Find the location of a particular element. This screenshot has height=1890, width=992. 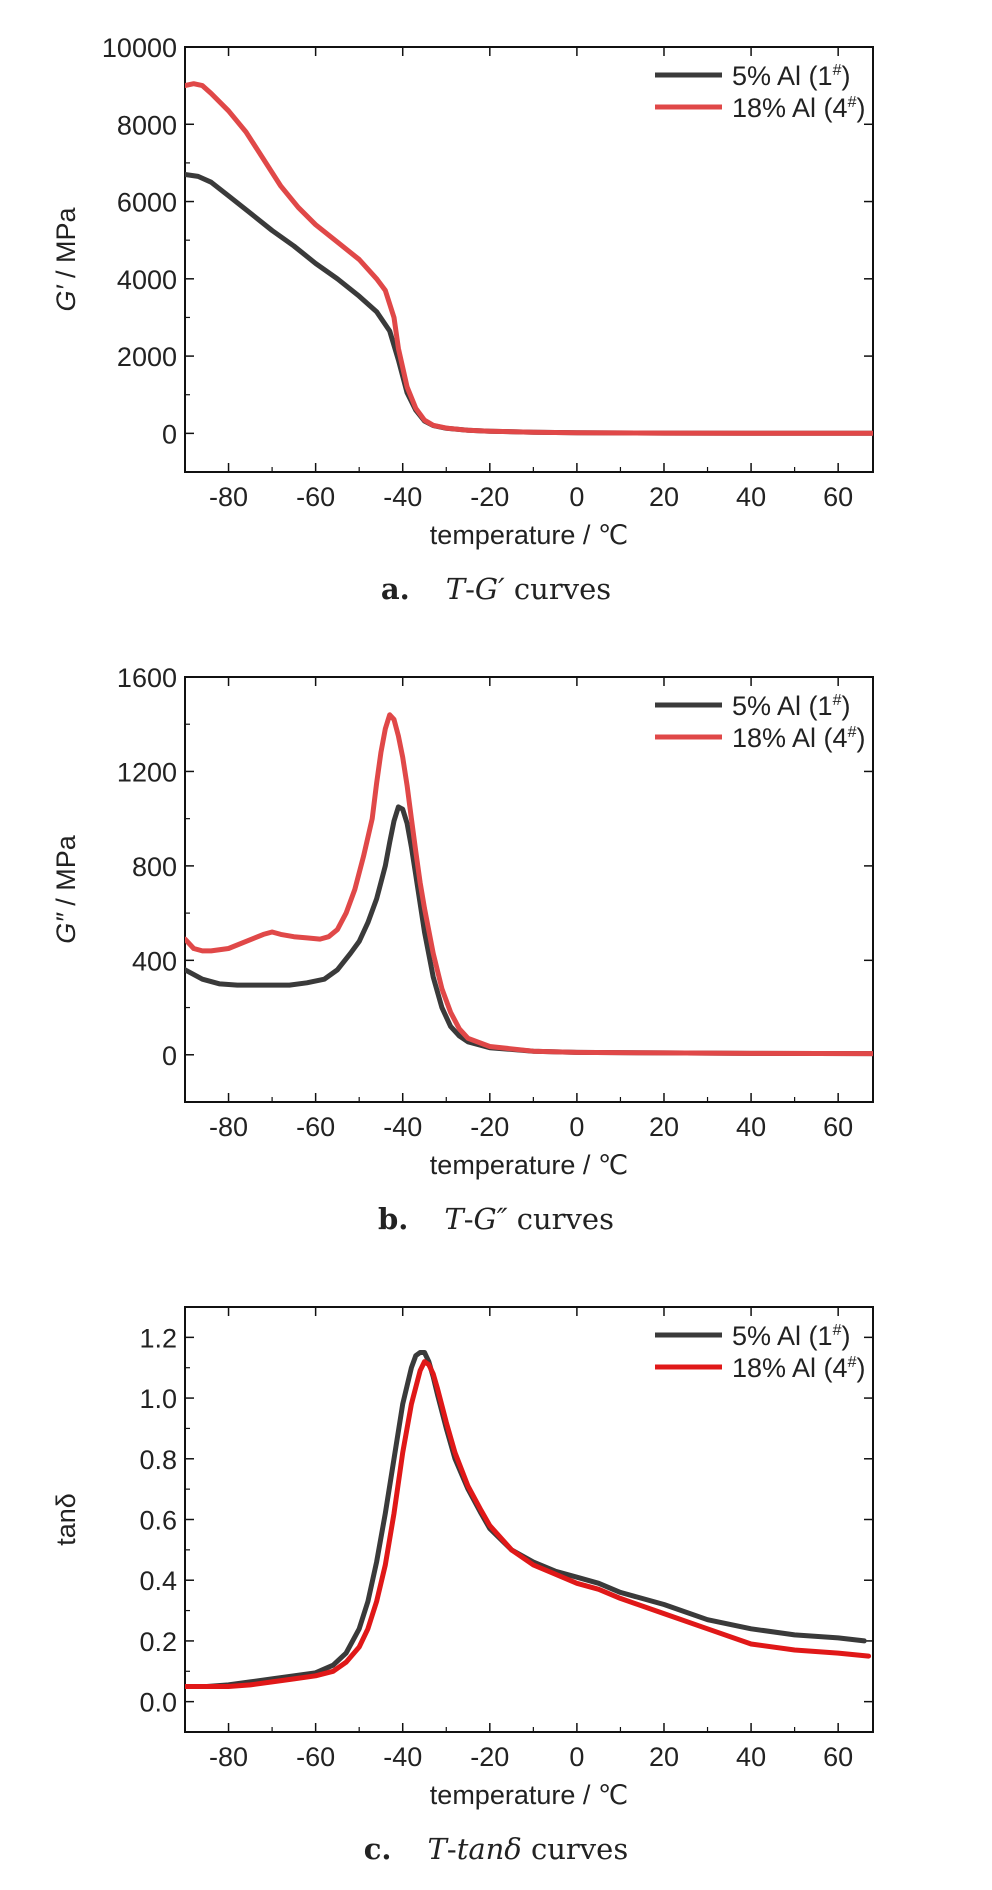

caption-letter: c. is located at coordinates (377, 1849).